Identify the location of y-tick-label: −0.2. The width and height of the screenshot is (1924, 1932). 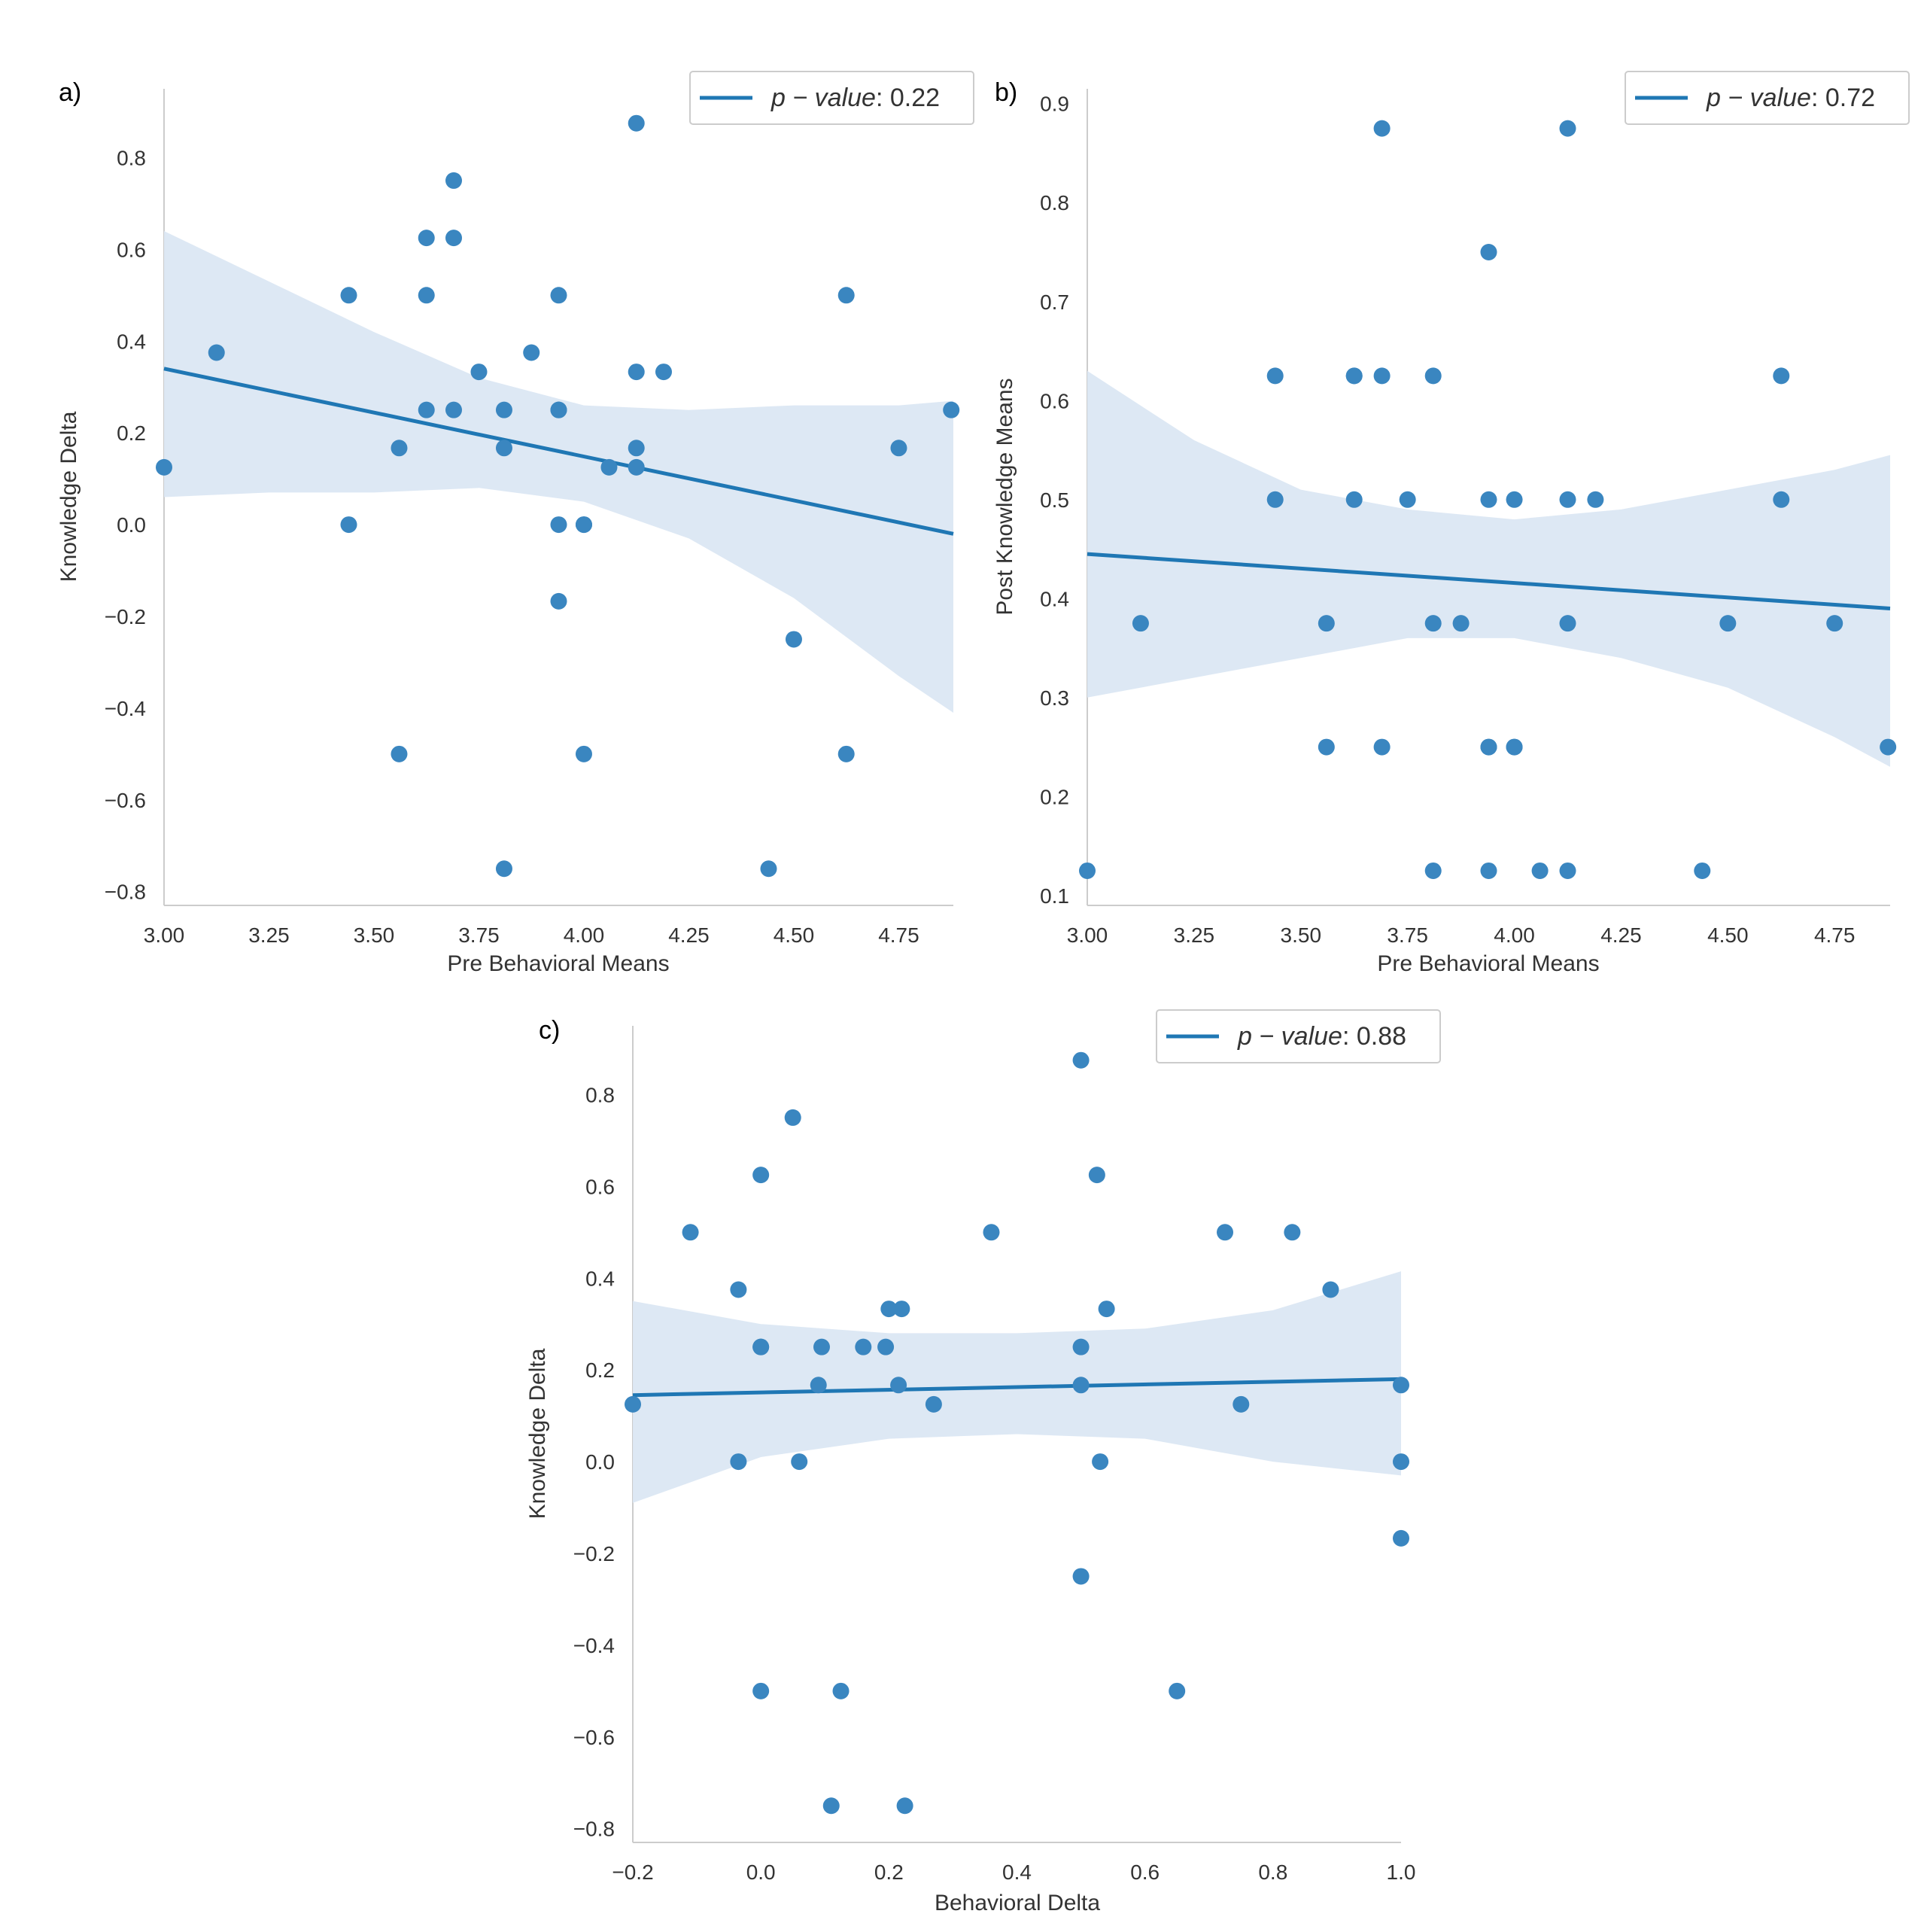
(125, 616).